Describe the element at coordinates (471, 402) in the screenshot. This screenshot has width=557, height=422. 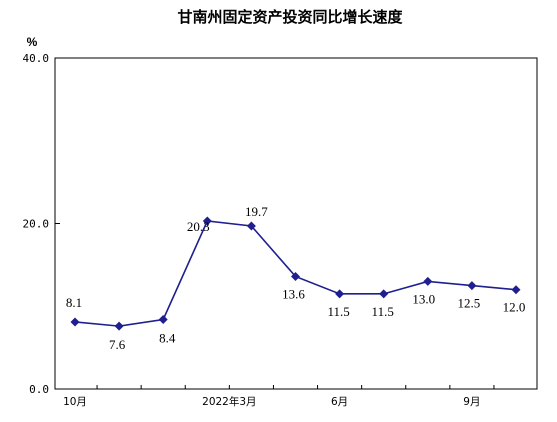
I see `x-tick-label: 9月` at that location.